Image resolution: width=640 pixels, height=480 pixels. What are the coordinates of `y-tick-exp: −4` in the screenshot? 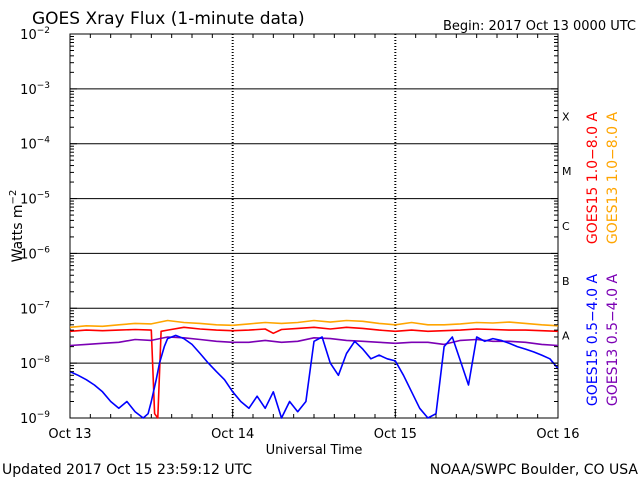 It's located at (44, 141).